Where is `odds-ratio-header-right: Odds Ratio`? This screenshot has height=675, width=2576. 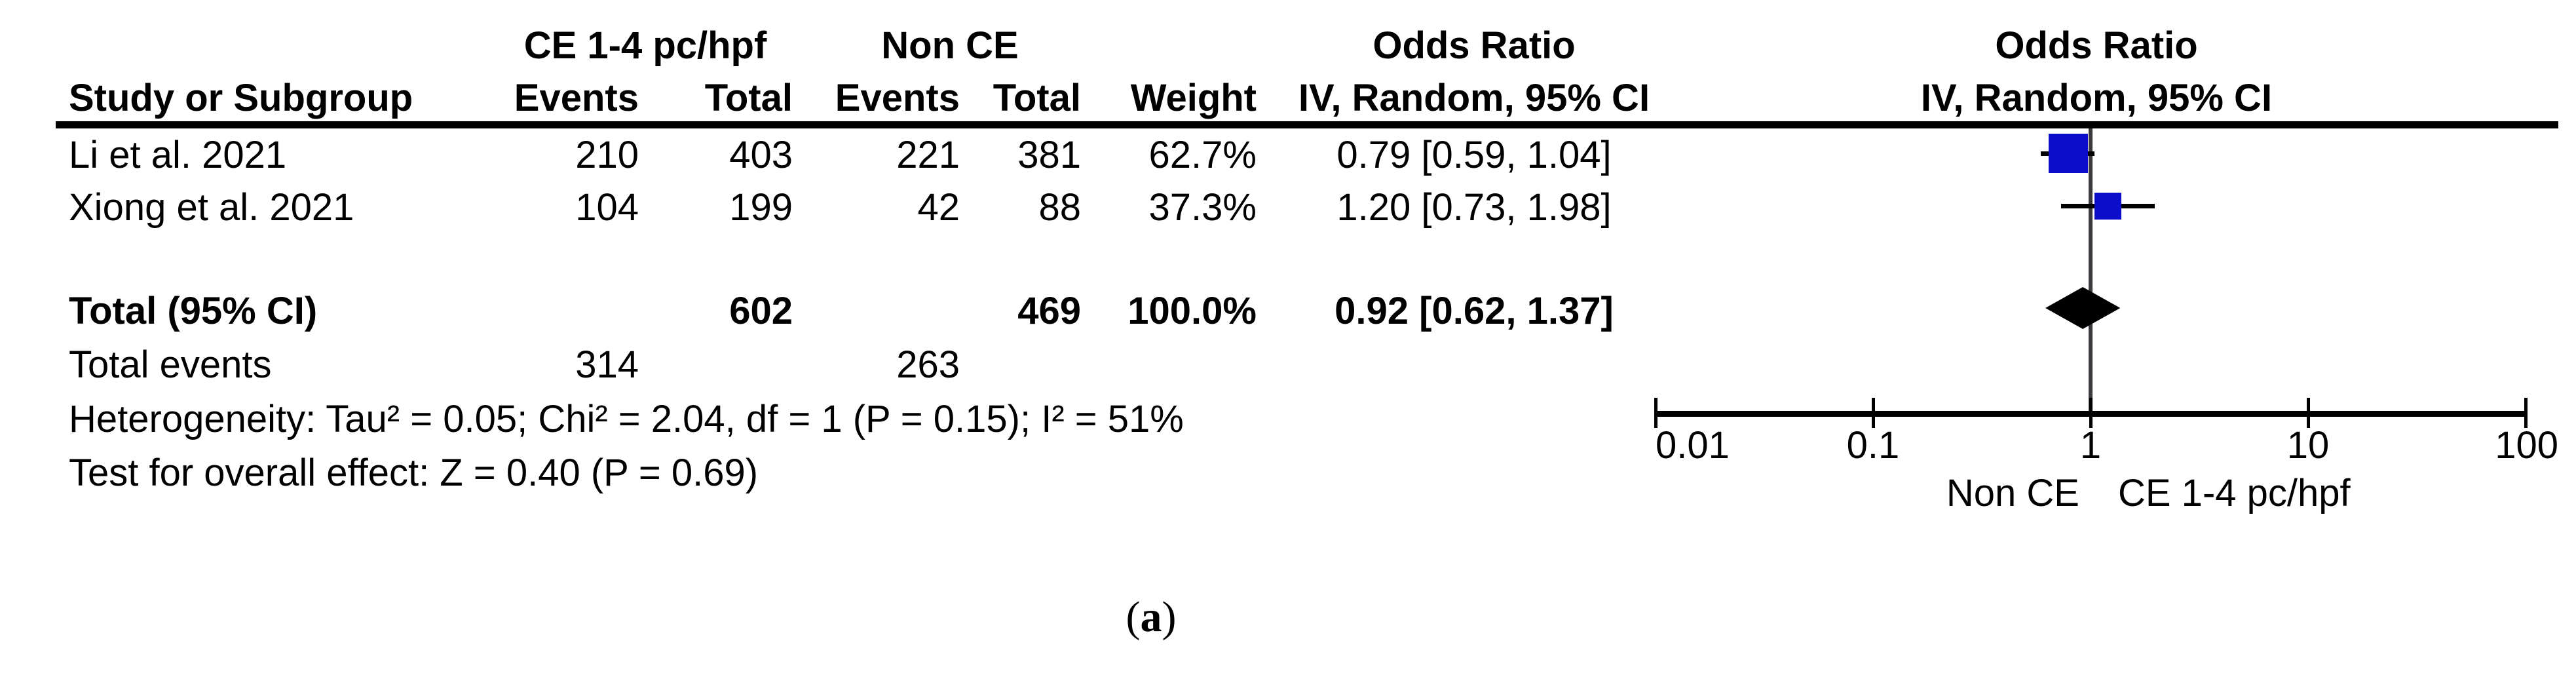
odds-ratio-header-right: Odds Ratio is located at coordinates (2096, 45).